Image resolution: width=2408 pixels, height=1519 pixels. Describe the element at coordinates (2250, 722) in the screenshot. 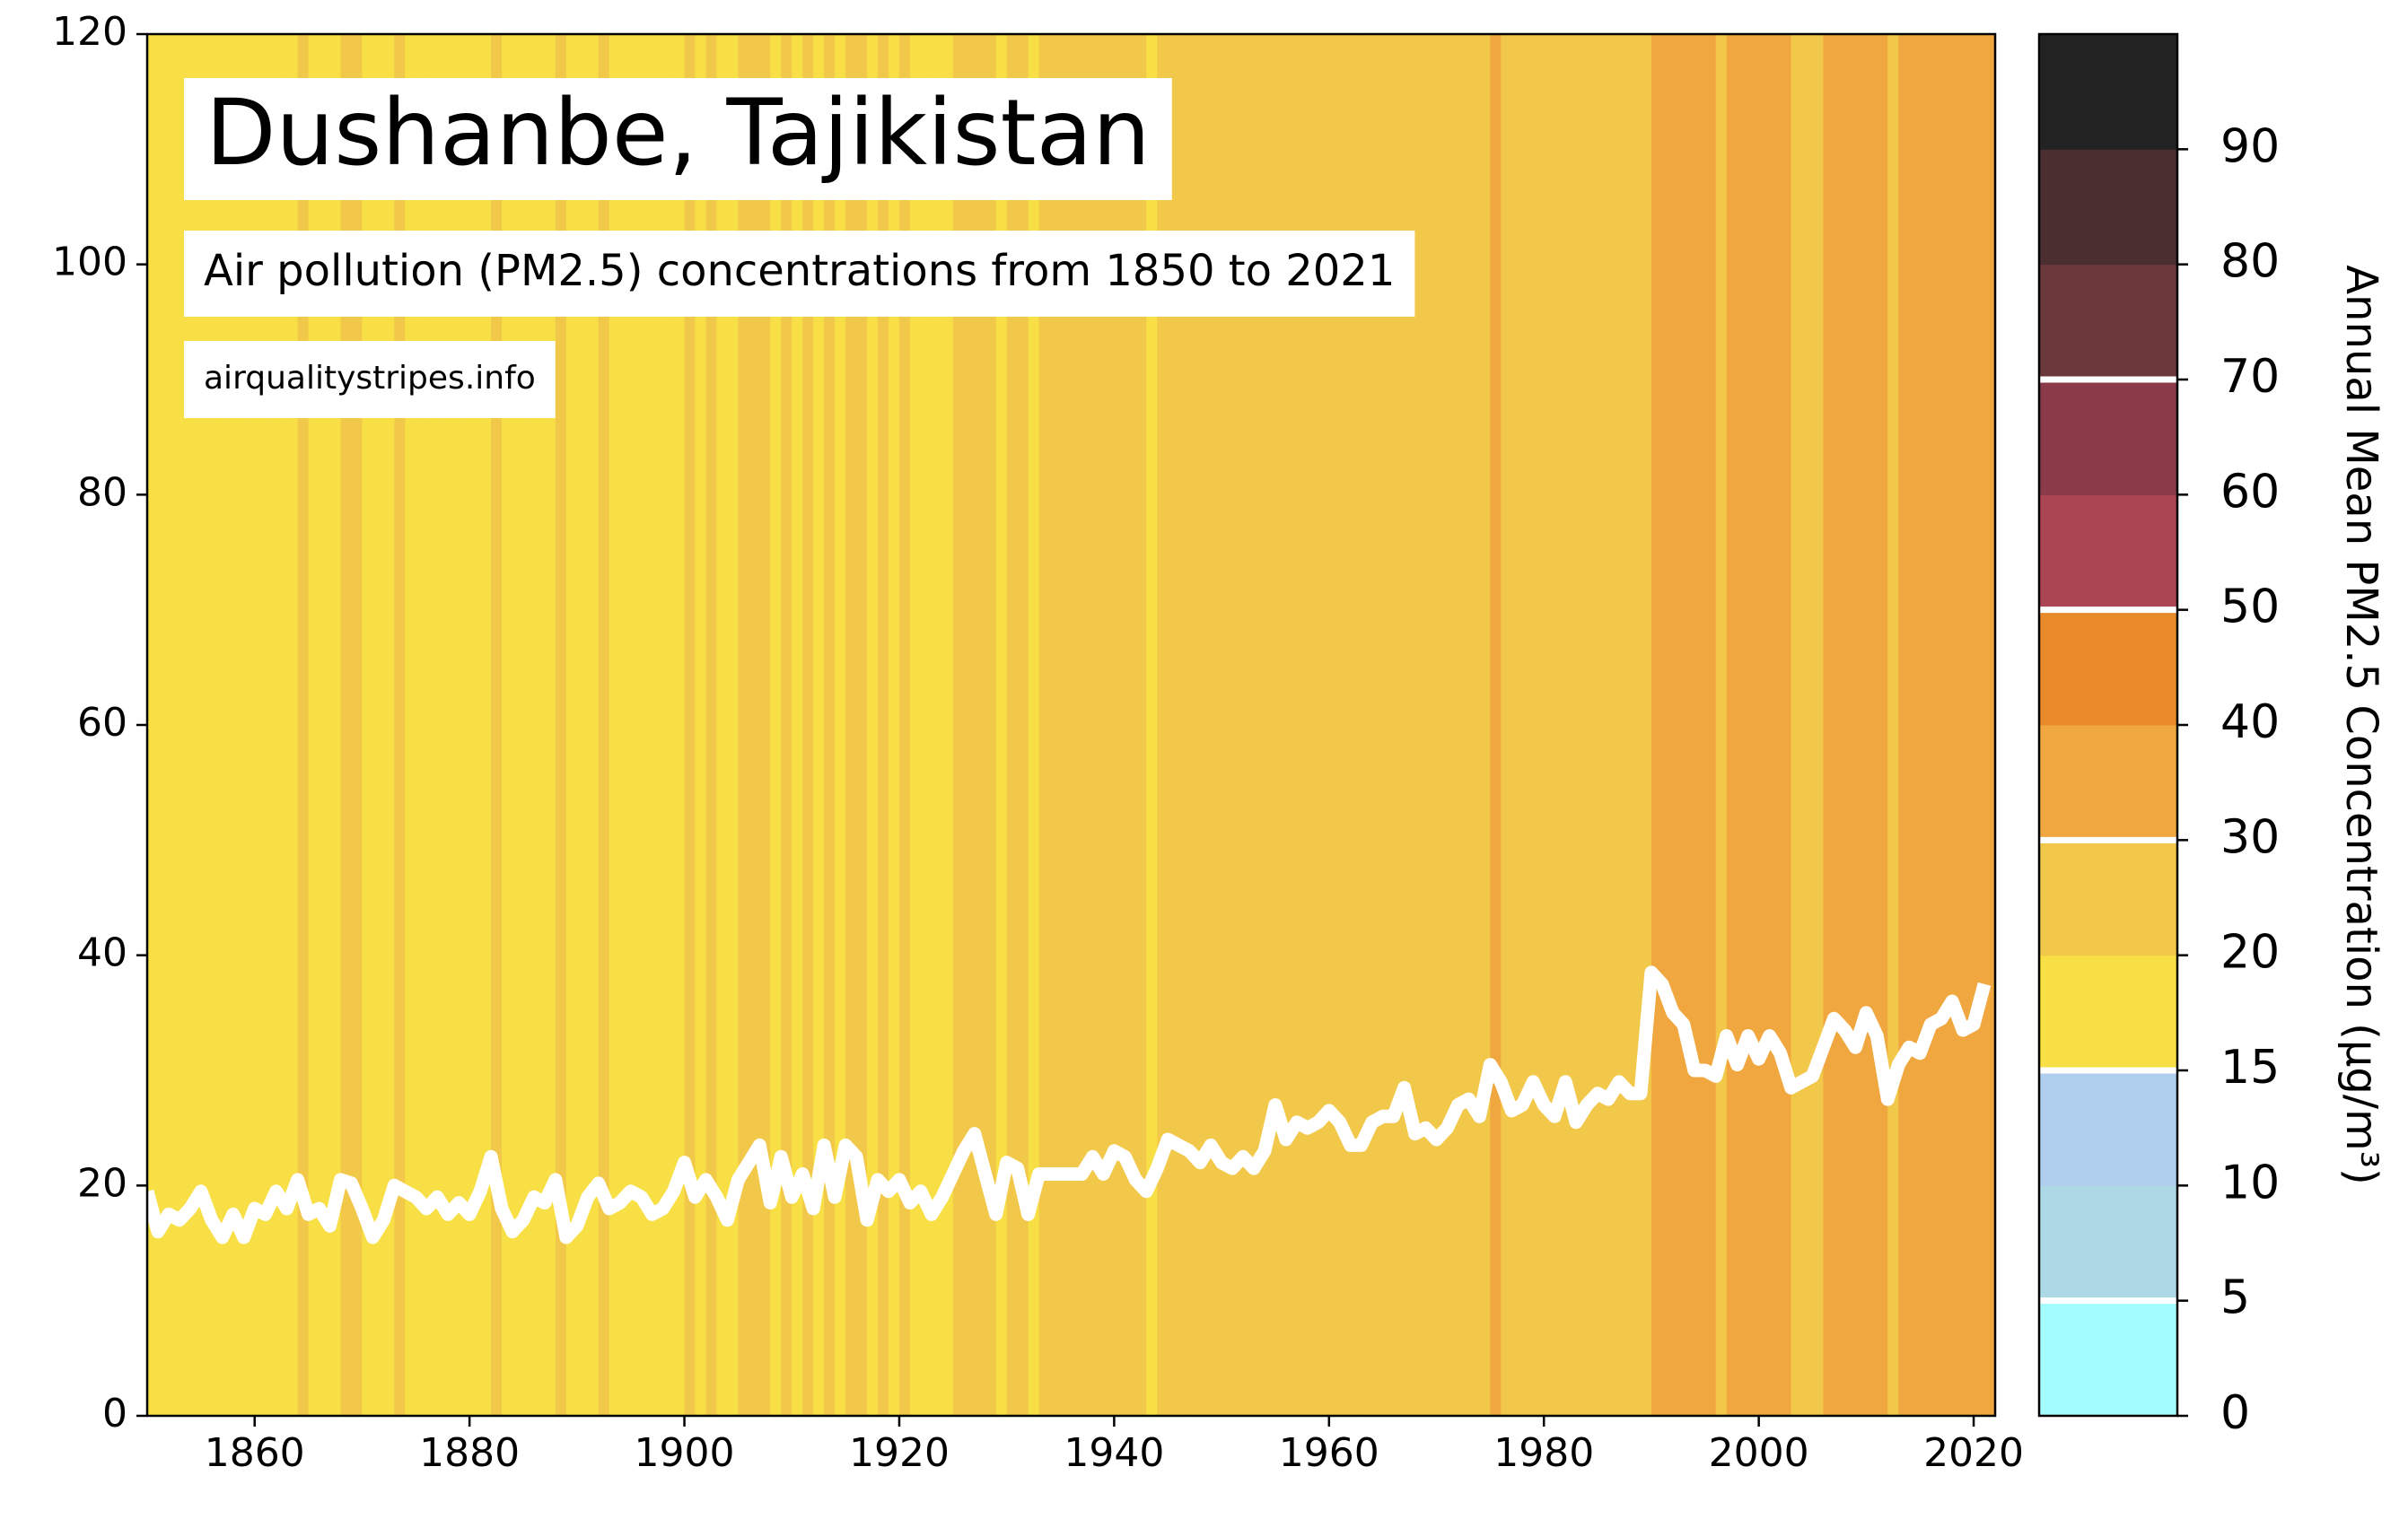

I see `colorbar-tick-label: 40` at that location.